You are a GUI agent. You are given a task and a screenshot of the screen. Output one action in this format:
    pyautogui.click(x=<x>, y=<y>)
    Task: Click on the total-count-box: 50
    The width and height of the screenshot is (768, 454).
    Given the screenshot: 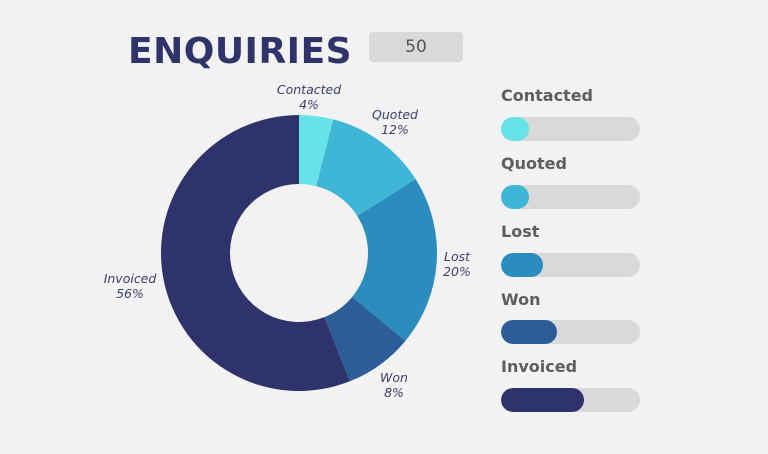 What is the action you would take?
    pyautogui.click(x=416, y=47)
    